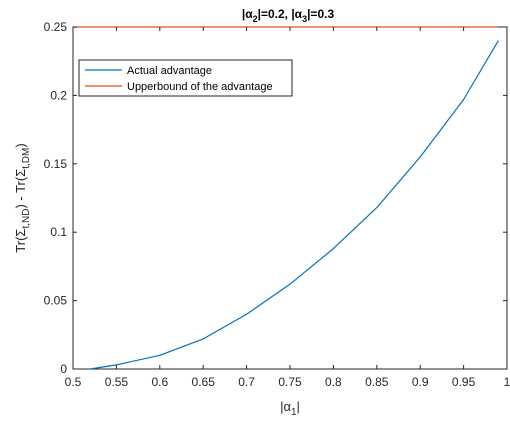  What do you see at coordinates (56, 27) in the screenshot?
I see `y-tick-label: 0.25` at bounding box center [56, 27].